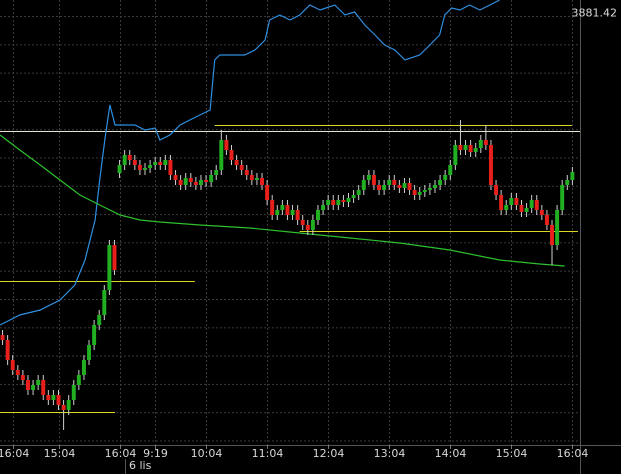 The width and height of the screenshot is (621, 474). What do you see at coordinates (268, 453) in the screenshot?
I see `x-tick-label: 11:04` at bounding box center [268, 453].